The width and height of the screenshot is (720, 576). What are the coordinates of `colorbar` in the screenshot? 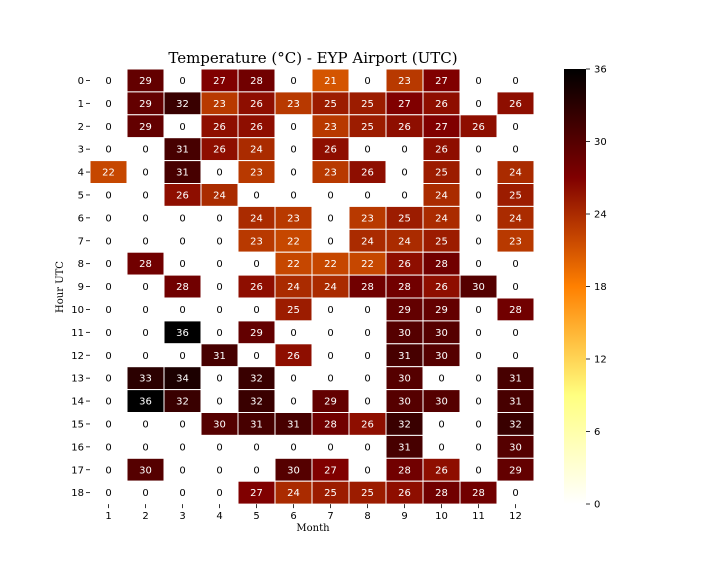 It's located at (575, 286).